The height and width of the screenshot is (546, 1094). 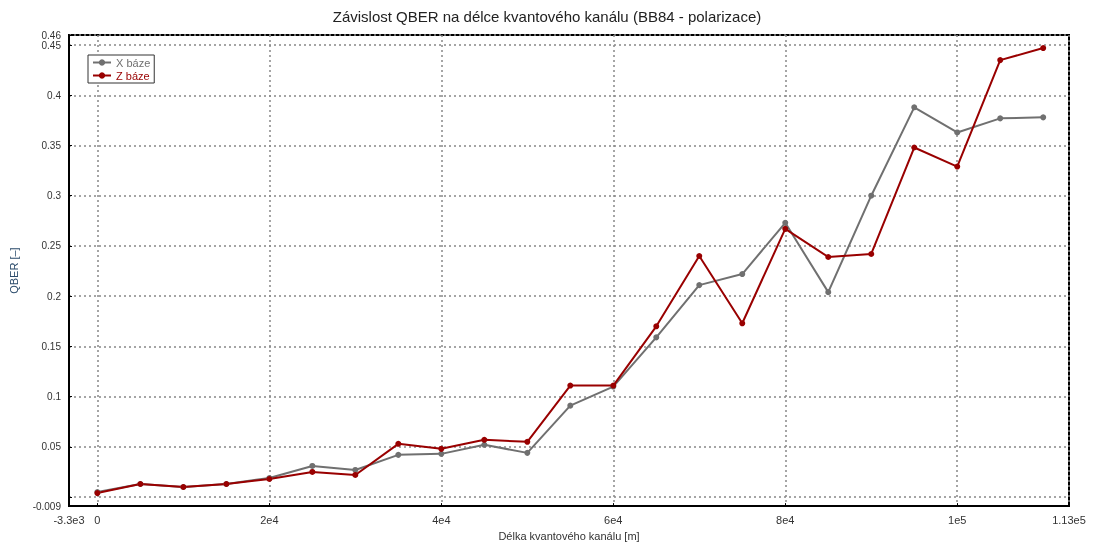 What do you see at coordinates (54, 196) in the screenshot?
I see `y-tick-label: 0.3` at bounding box center [54, 196].